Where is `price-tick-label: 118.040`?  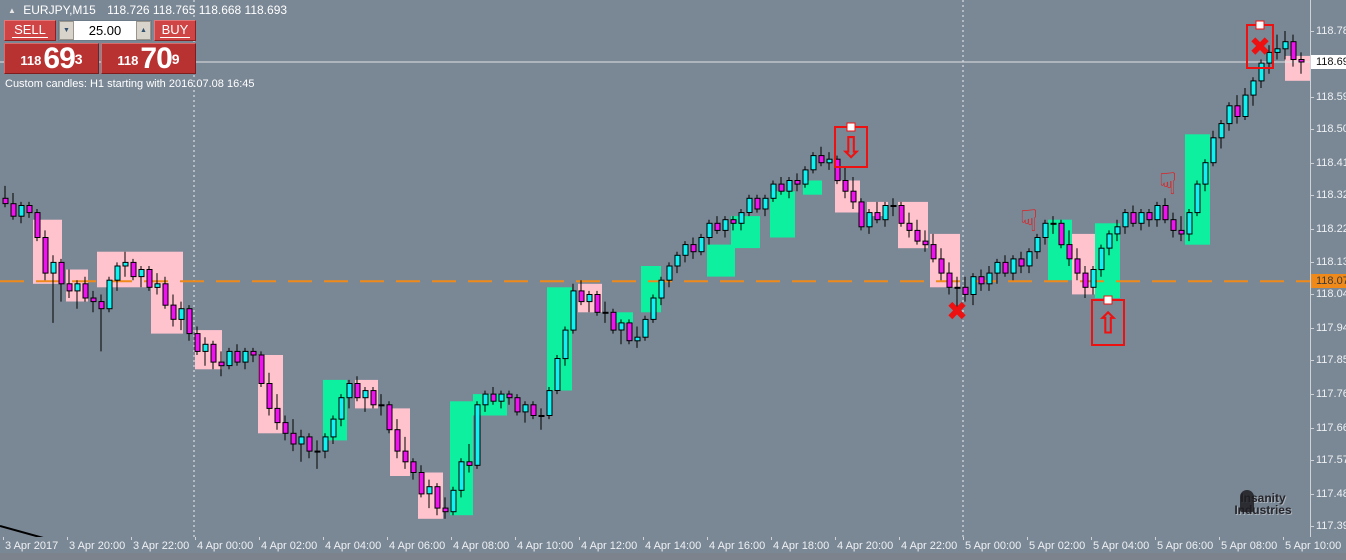
price-tick-label: 118.040 is located at coordinates (1331, 294).